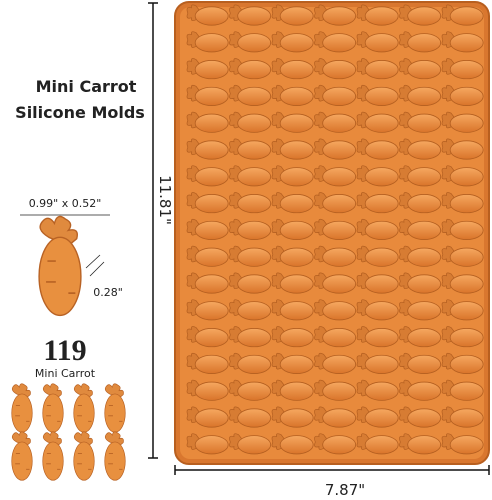  I want to click on size-label: 0.99" x 0.52", so click(65, 203).